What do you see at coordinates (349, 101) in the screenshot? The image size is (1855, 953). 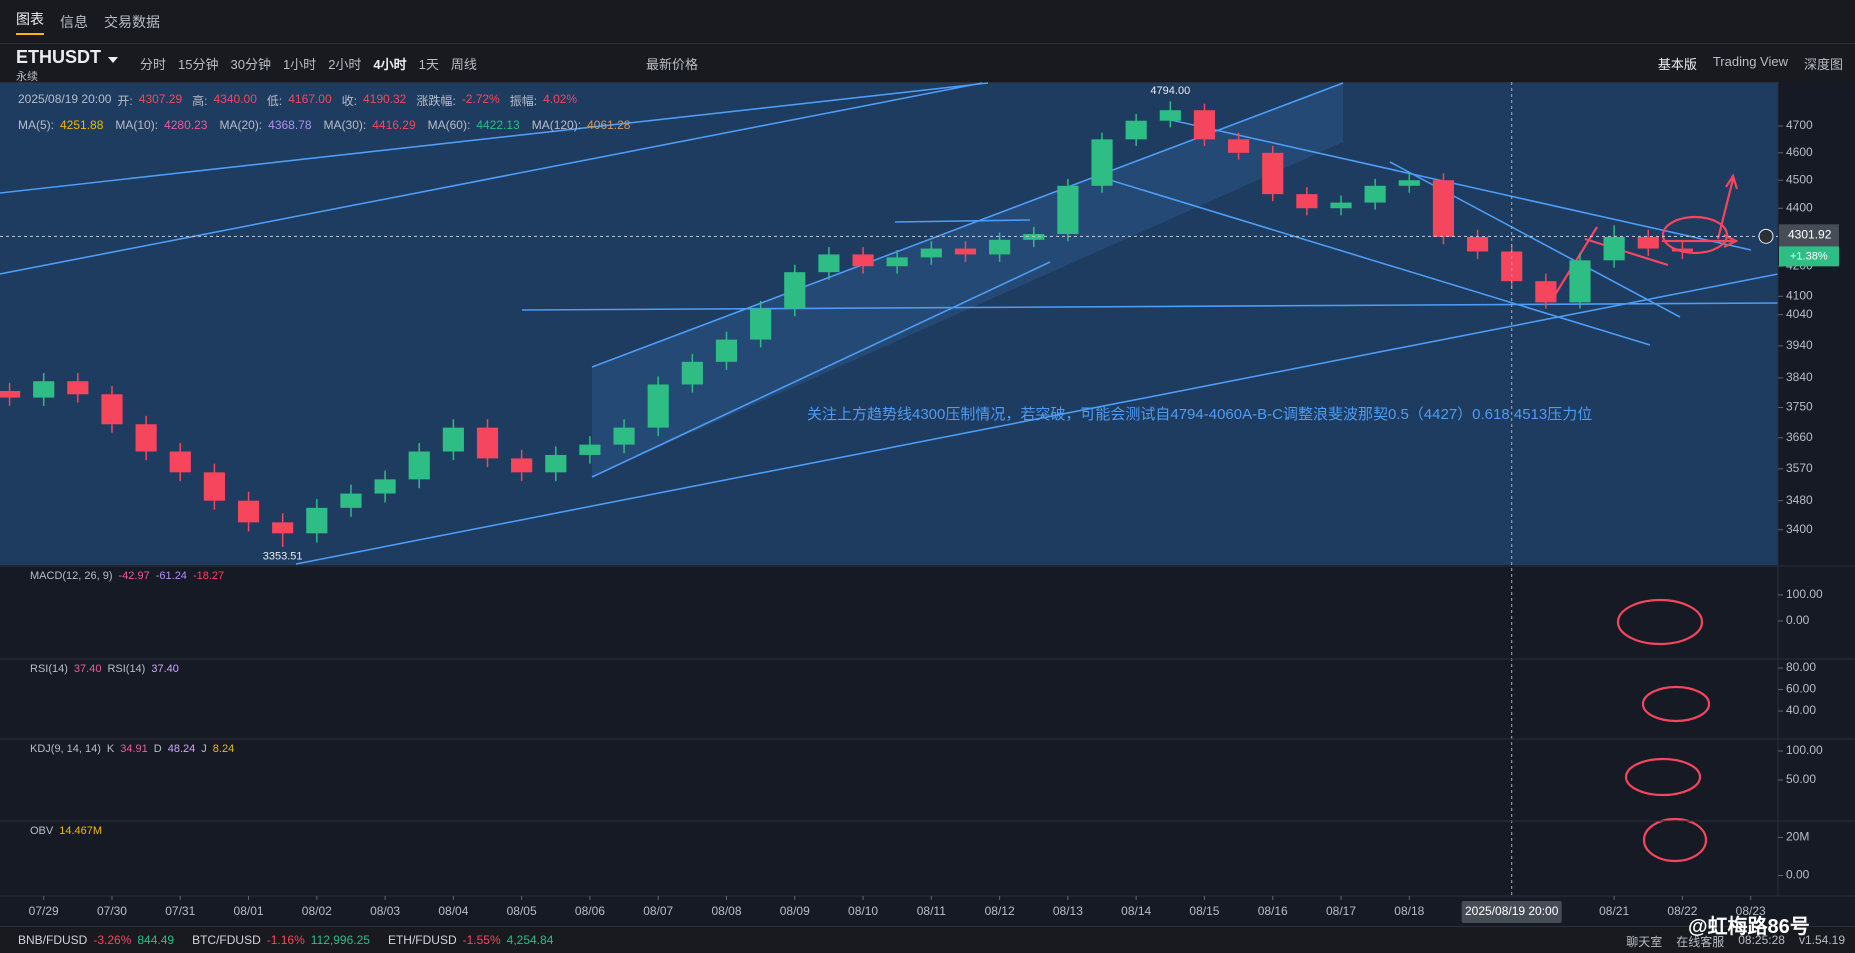 I see `ohlc-label: 收:` at bounding box center [349, 101].